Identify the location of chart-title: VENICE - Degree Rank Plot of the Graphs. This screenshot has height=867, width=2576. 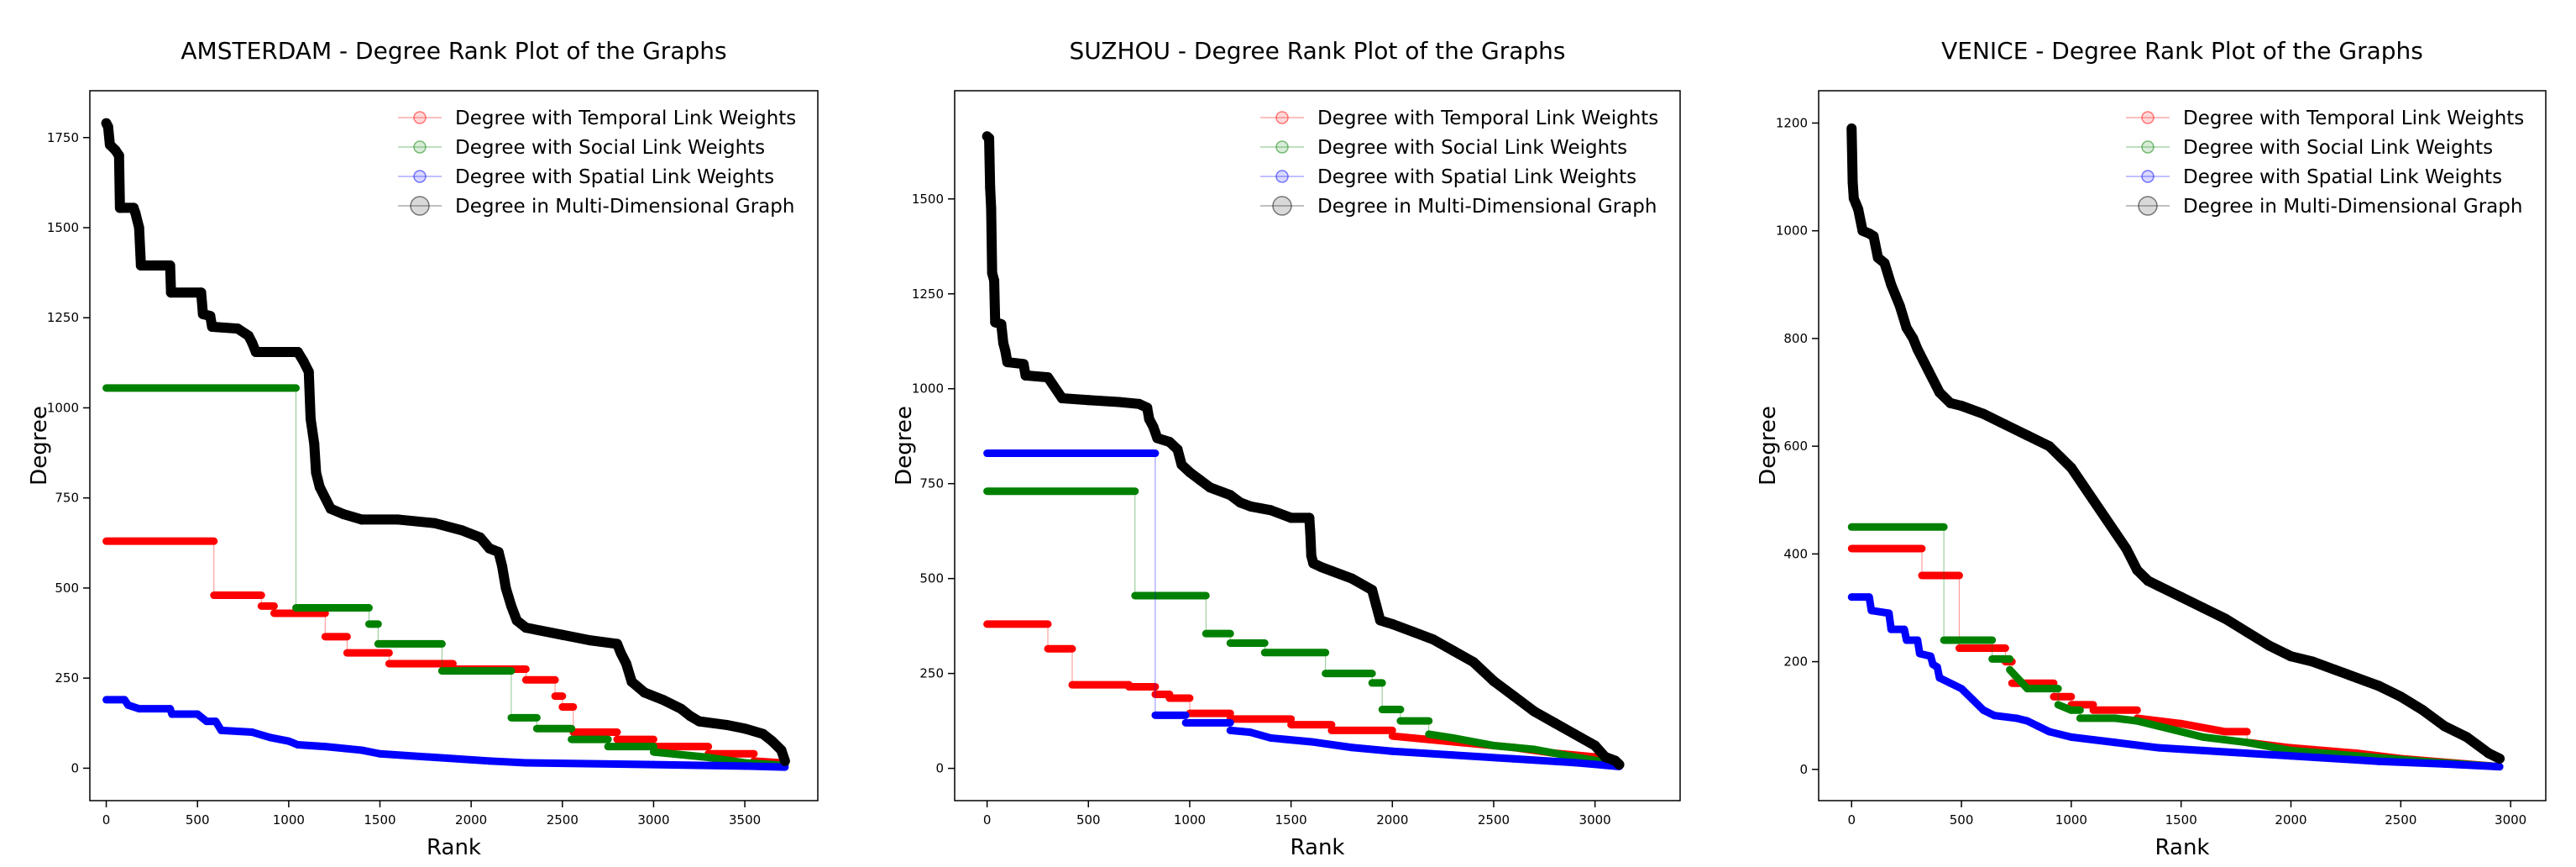
(2182, 51).